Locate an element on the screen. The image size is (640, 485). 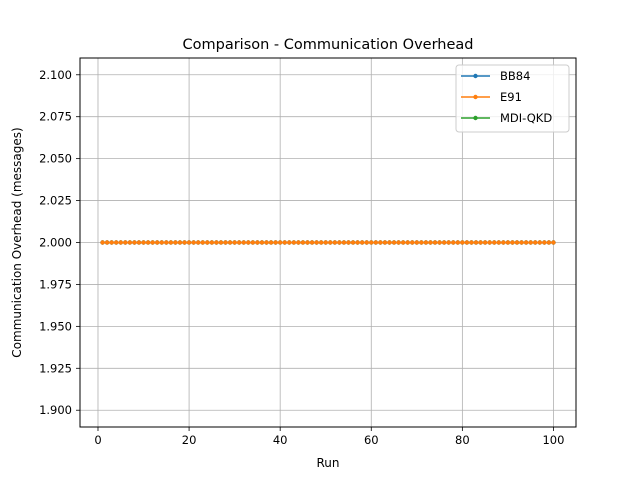
legend-label: BB84 is located at coordinates (515, 76).